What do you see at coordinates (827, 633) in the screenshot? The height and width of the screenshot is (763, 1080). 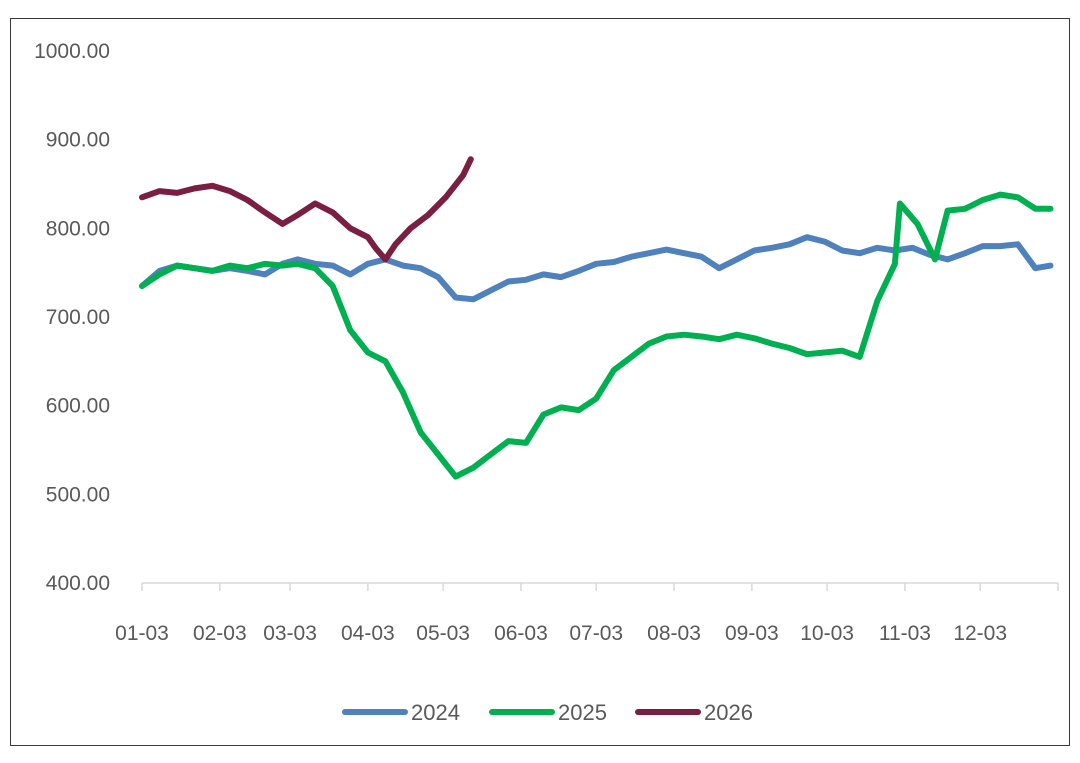 I see `x-tick-label: 10-03` at bounding box center [827, 633].